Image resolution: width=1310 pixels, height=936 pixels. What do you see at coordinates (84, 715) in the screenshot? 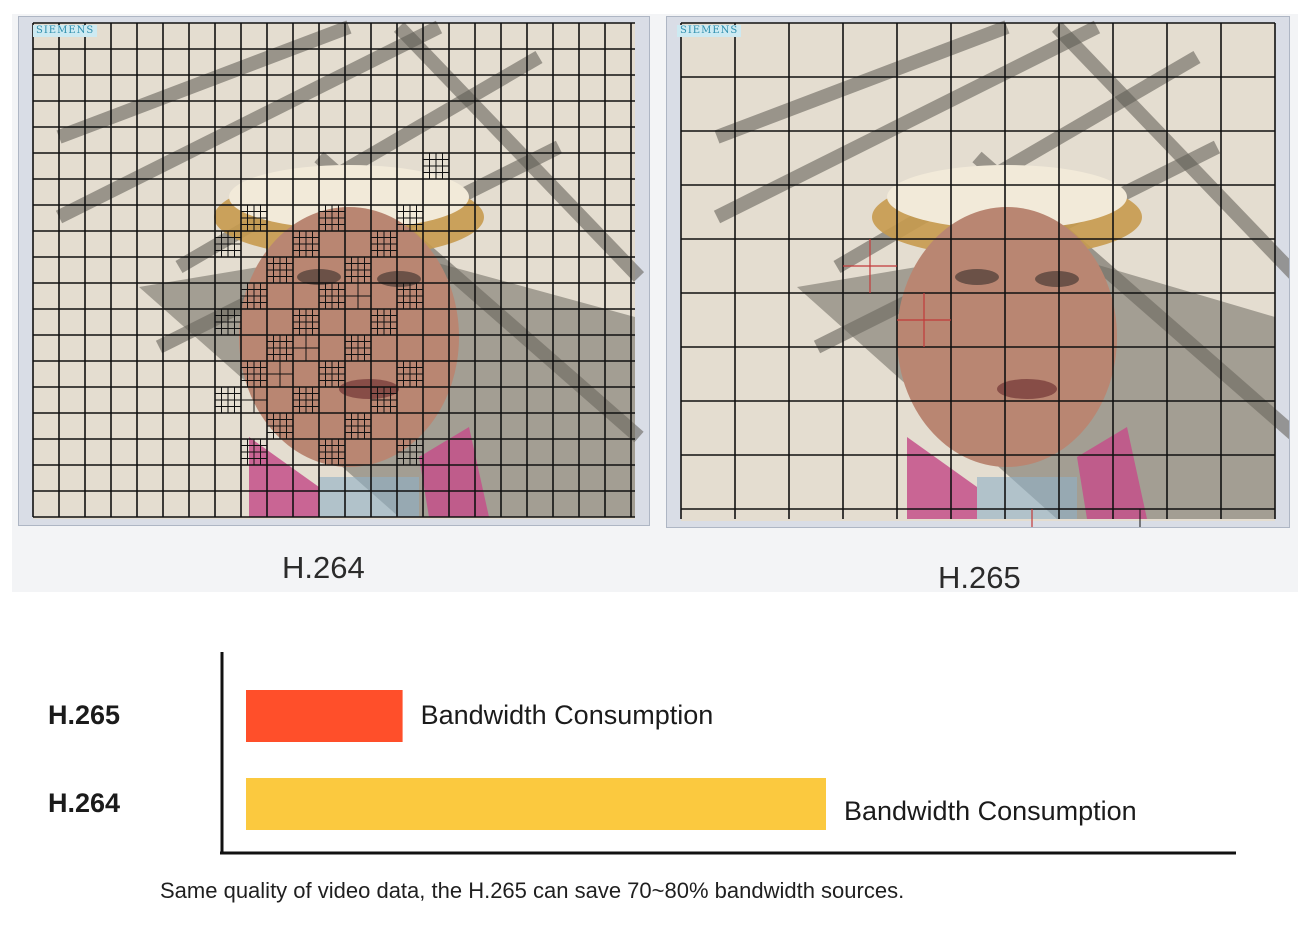
I see `category-label-h265: H.265` at bounding box center [84, 715].